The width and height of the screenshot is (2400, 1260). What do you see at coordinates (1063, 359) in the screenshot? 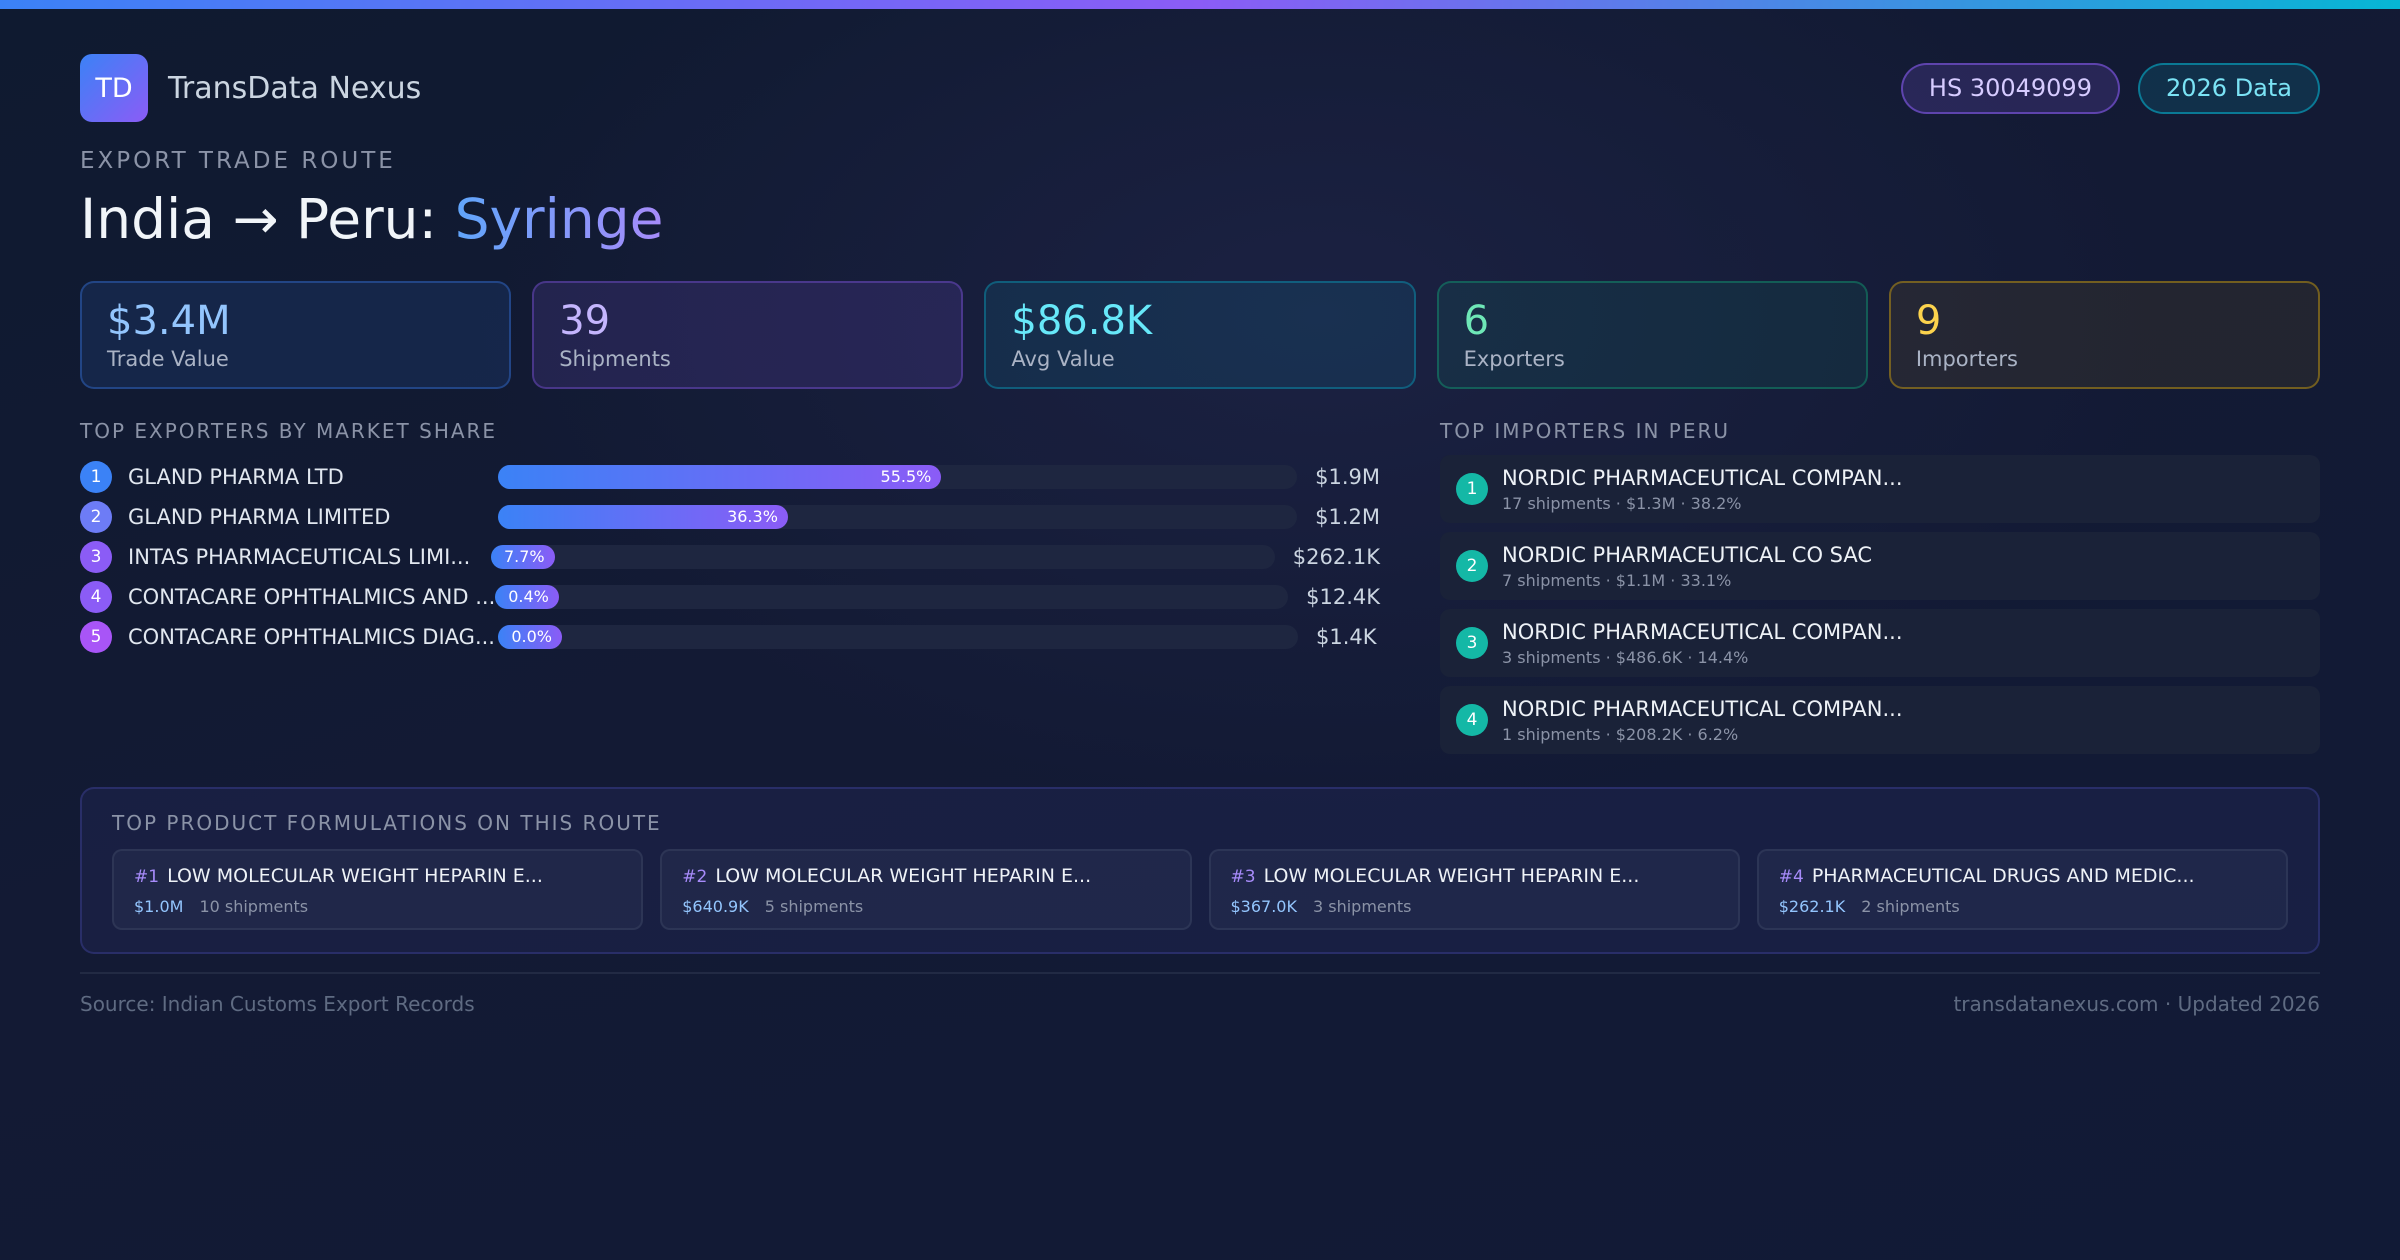
I see `stat-label: Avg Value` at bounding box center [1063, 359].